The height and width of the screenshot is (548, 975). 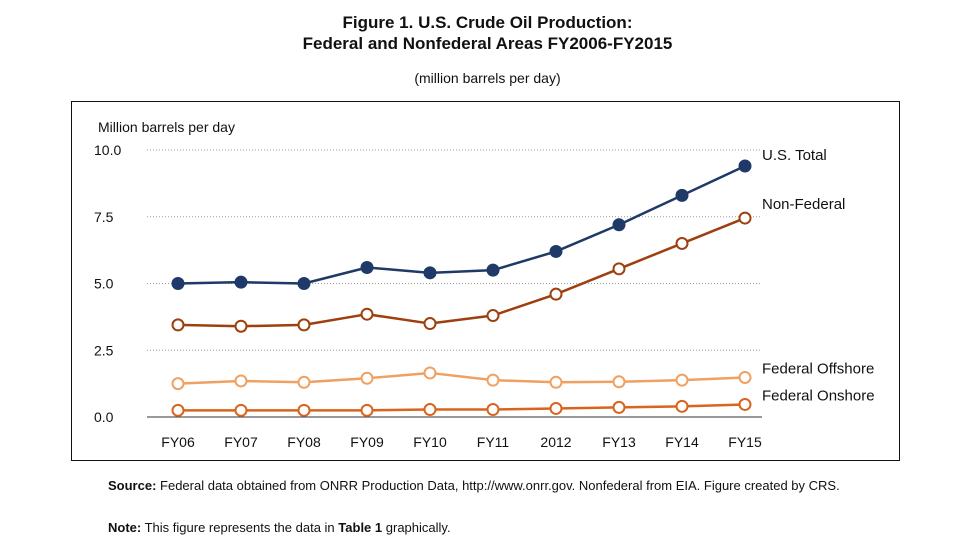 I want to click on series-label: Federal Onshore, so click(x=818, y=395).